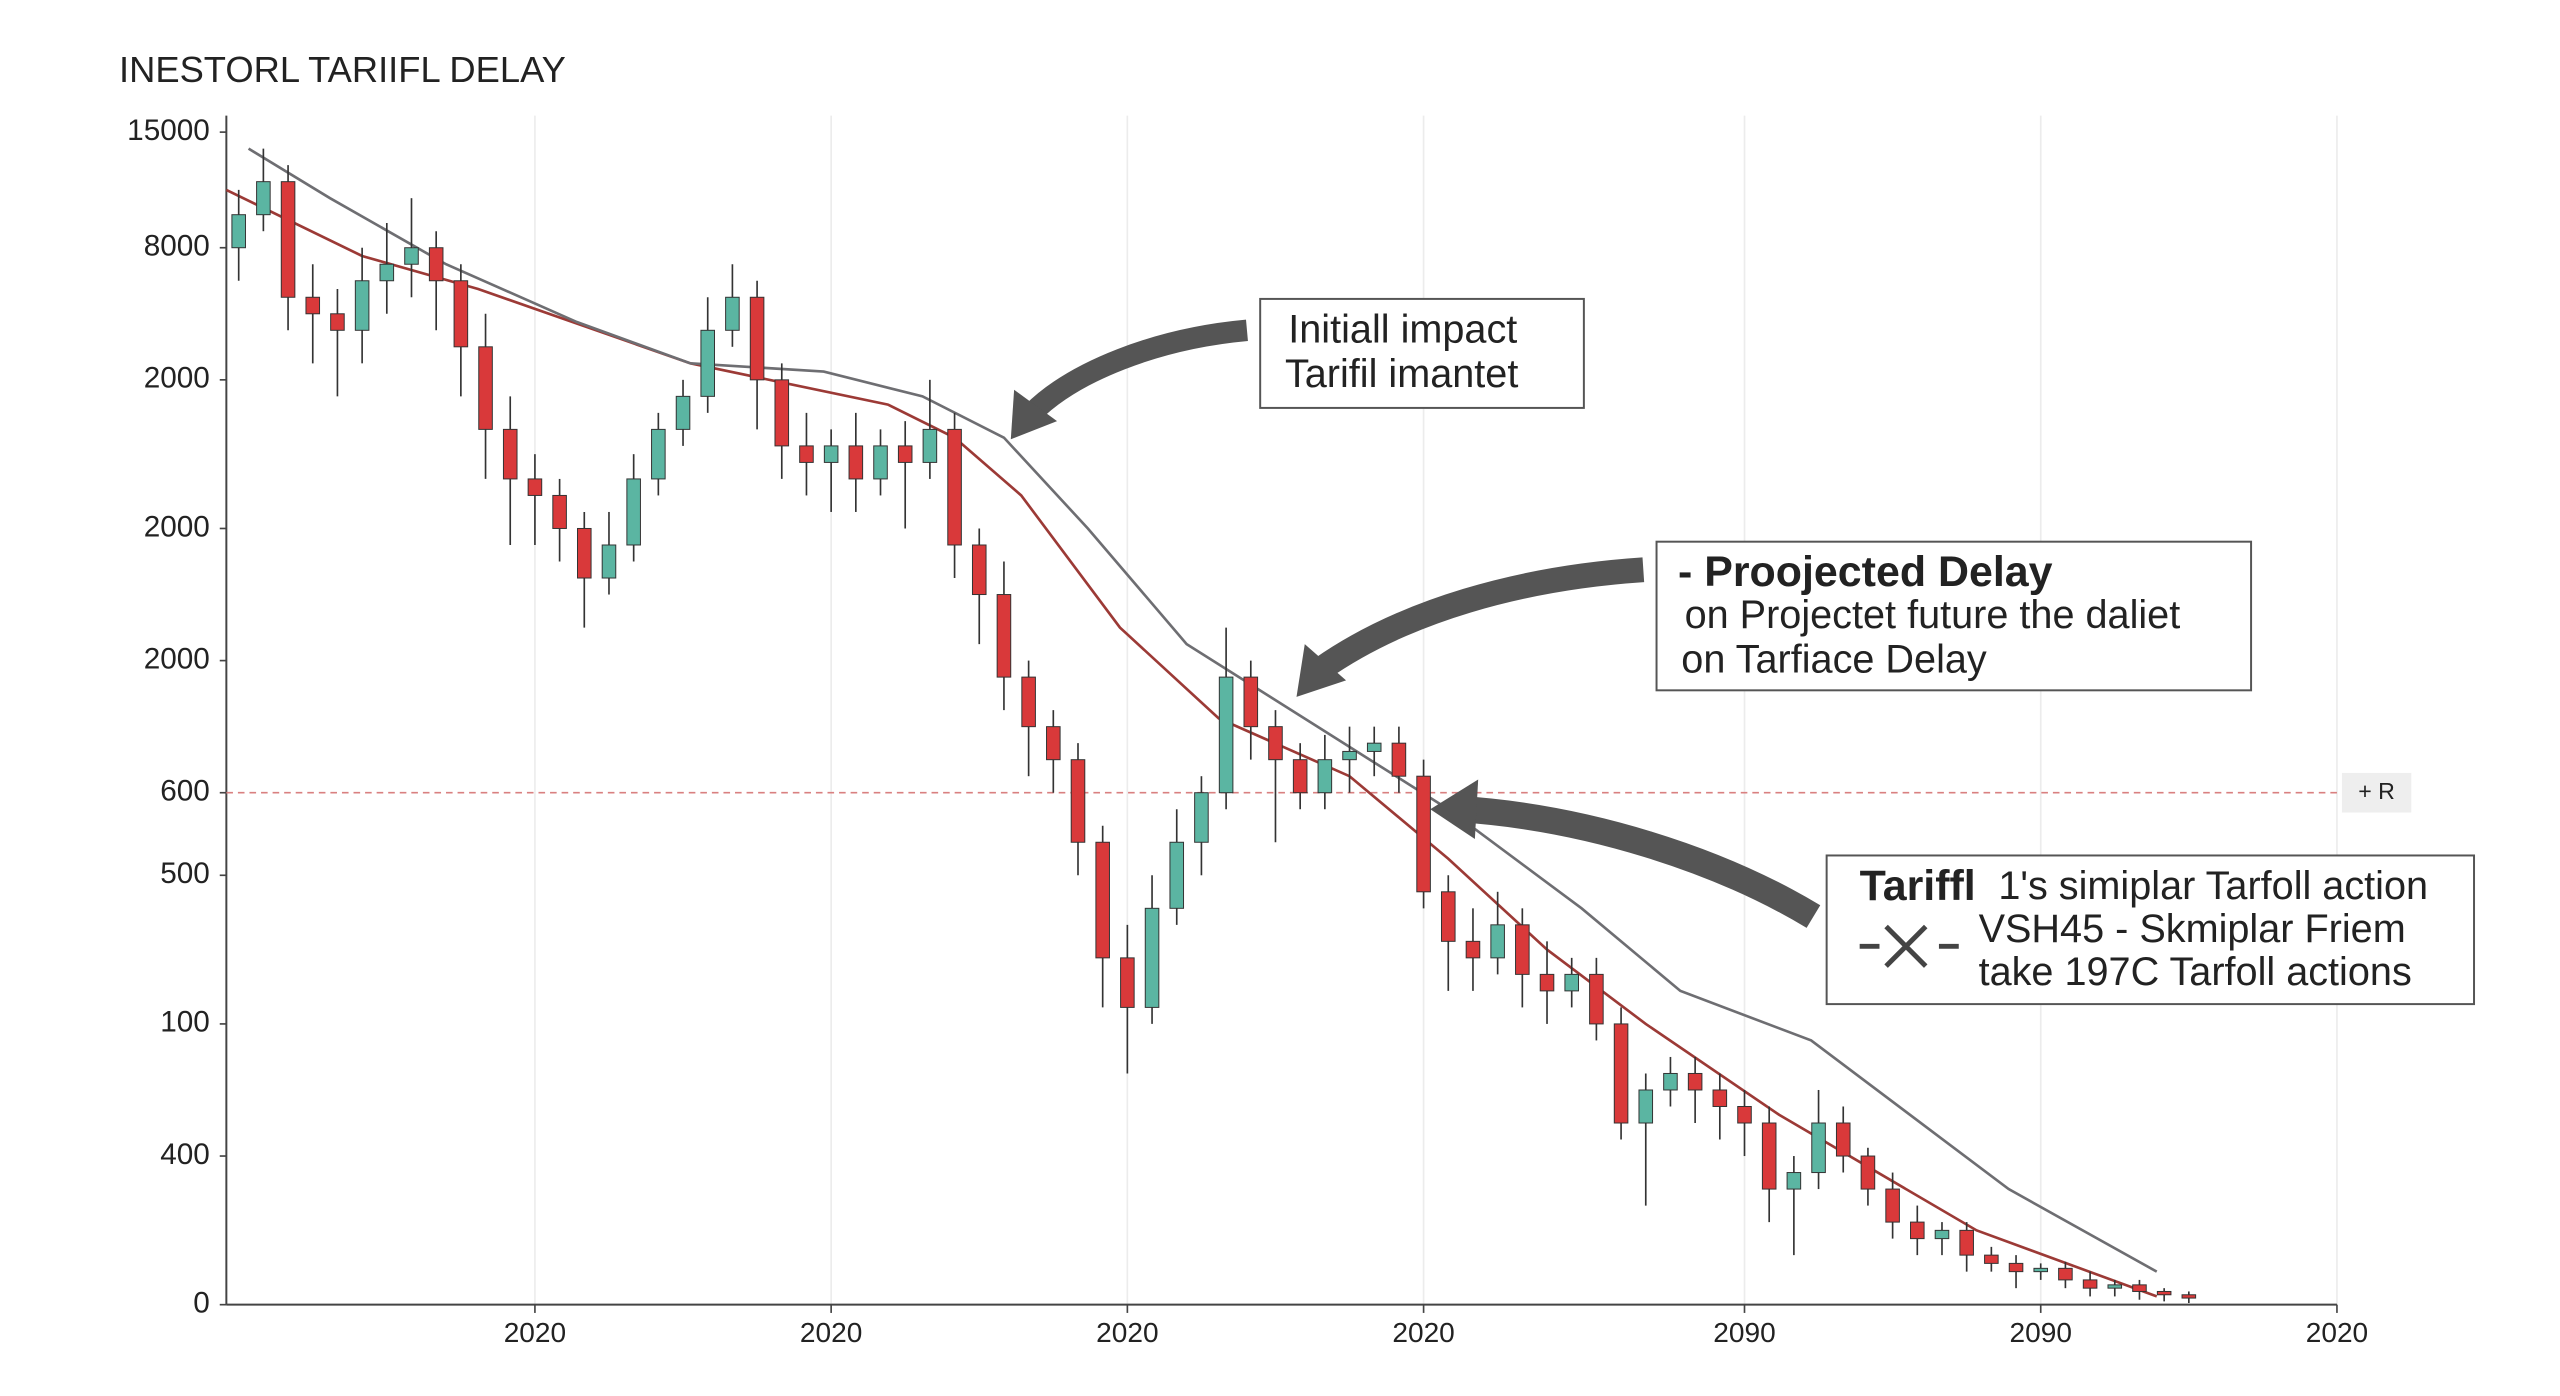  I want to click on reference-label: + R, so click(2376, 791).